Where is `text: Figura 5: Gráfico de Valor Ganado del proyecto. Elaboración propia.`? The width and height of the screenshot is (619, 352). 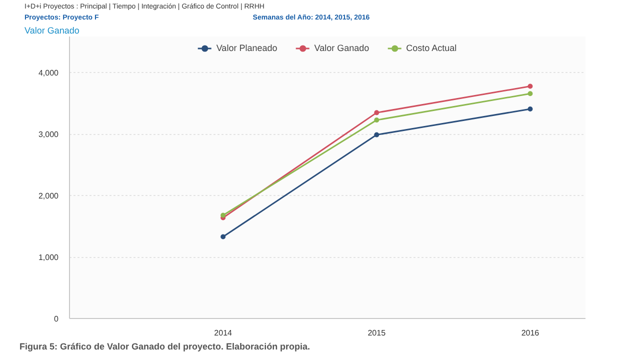
text: Figura 5: Gráfico de Valor Ganado del proyecto. Elaboración propia. is located at coordinates (165, 347).